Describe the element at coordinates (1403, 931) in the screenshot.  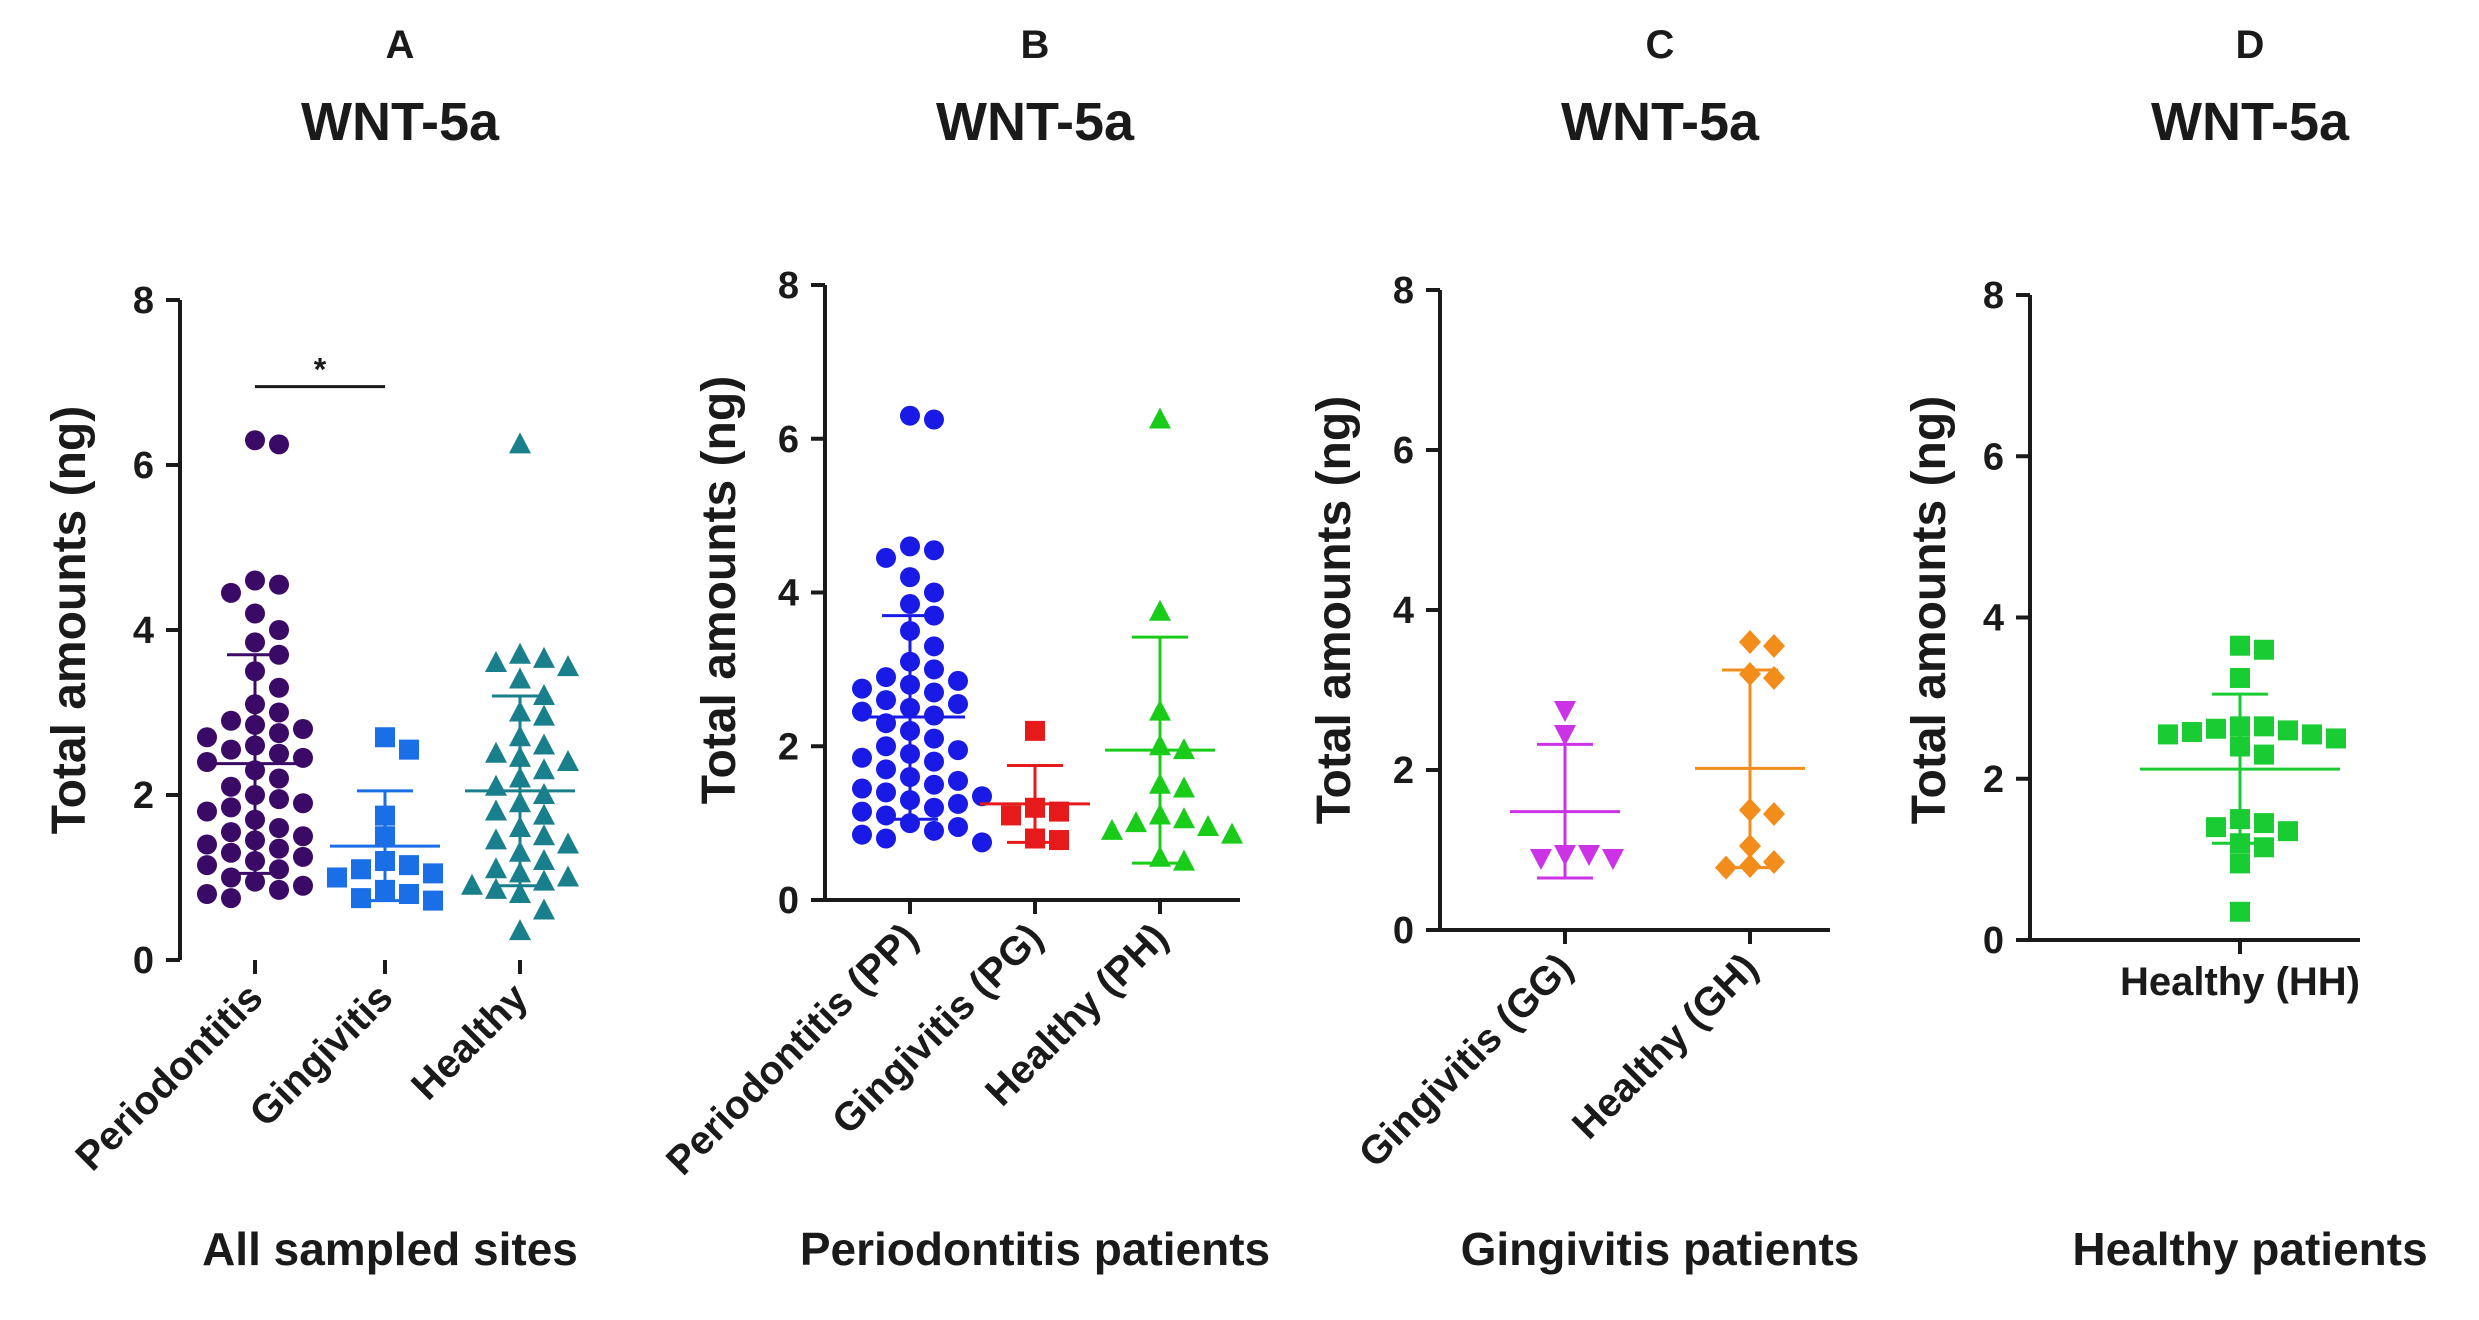
I see `y-tick-label: 0` at that location.